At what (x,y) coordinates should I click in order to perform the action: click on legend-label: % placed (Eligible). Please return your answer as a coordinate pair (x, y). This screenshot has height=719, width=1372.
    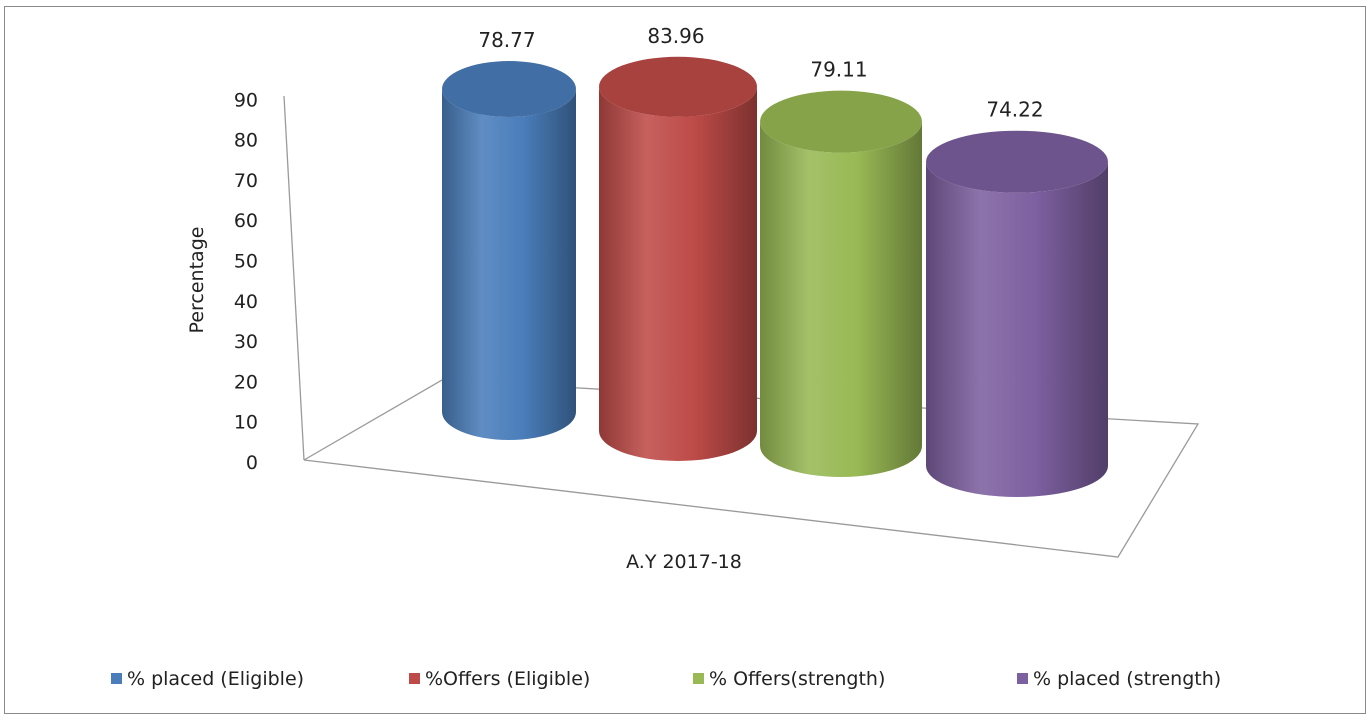
    Looking at the image, I should click on (215, 679).